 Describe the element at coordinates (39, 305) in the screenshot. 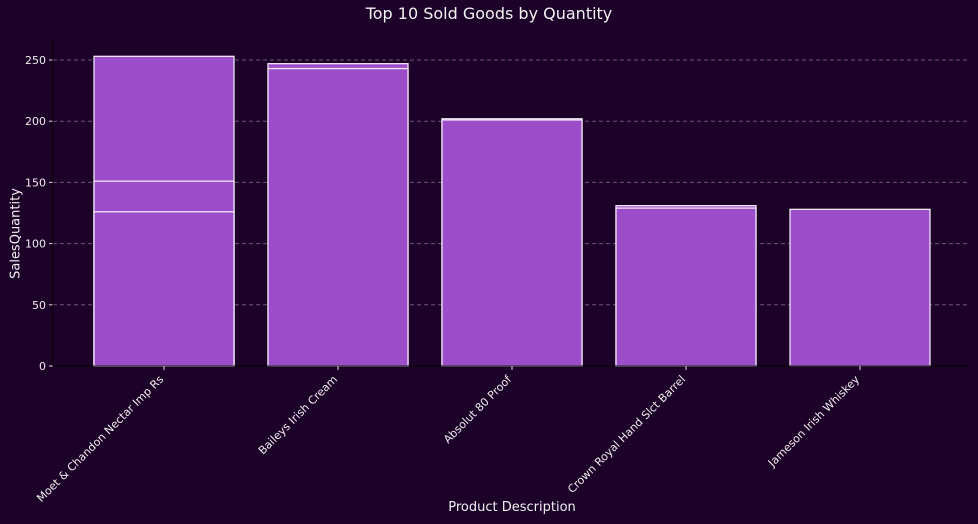

I see `y-tick-label: 50` at that location.